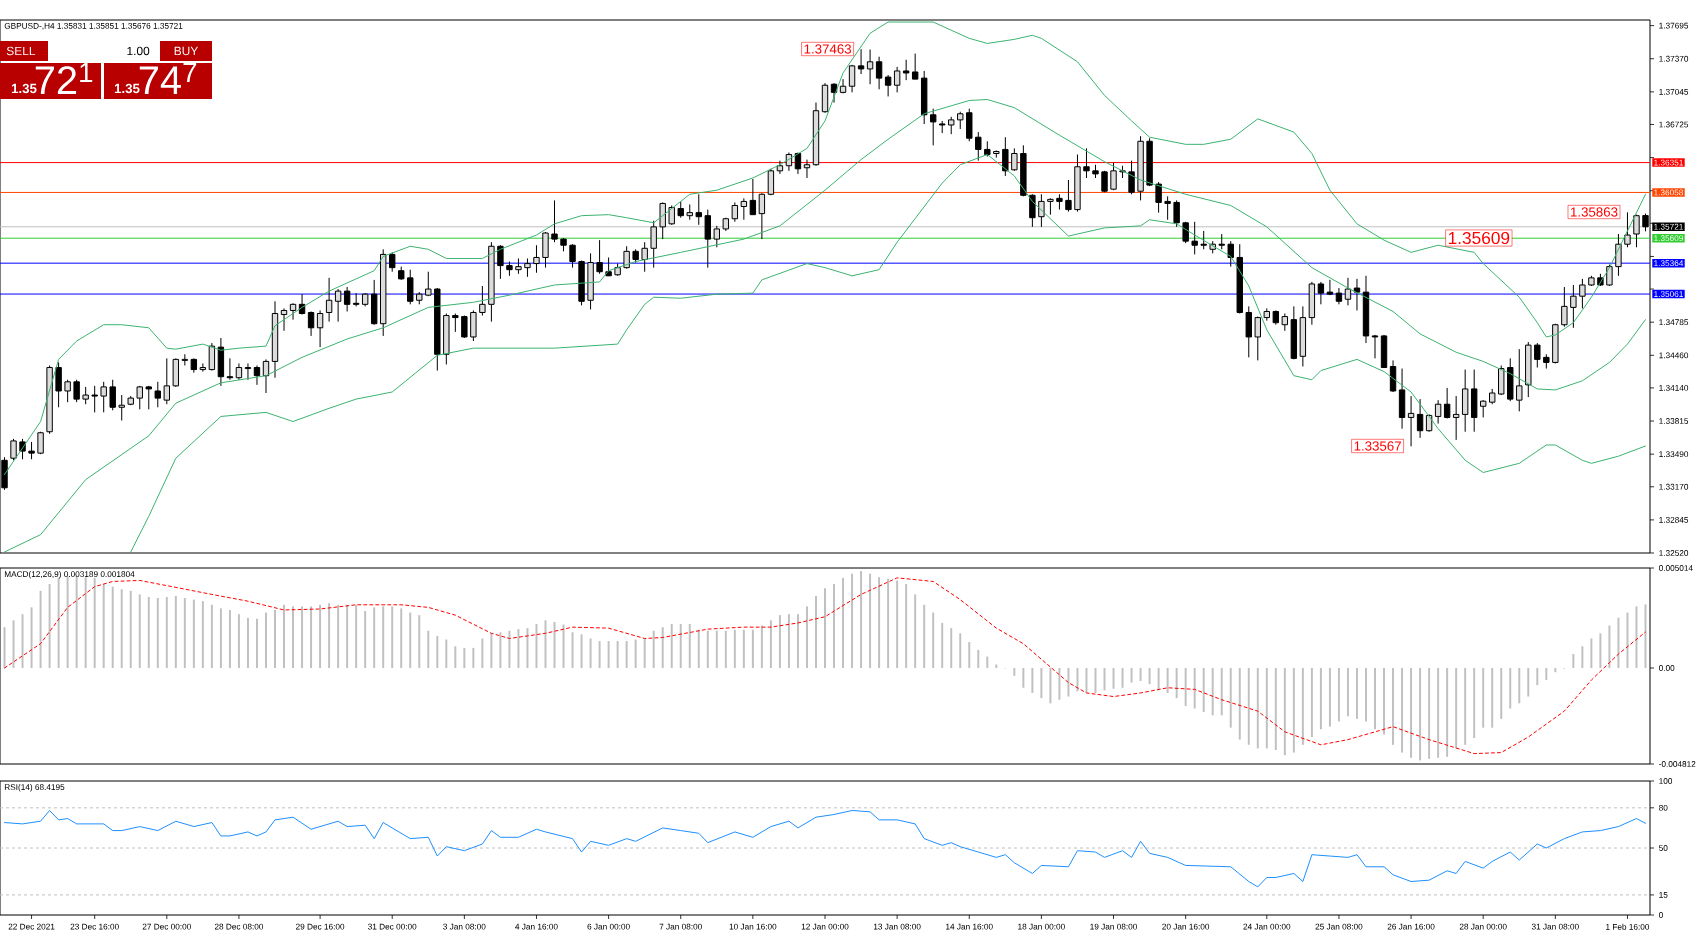 The height and width of the screenshot is (941, 1696). Describe the element at coordinates (1667, 668) in the screenshot. I see `y-tick-label: 0.00` at that location.